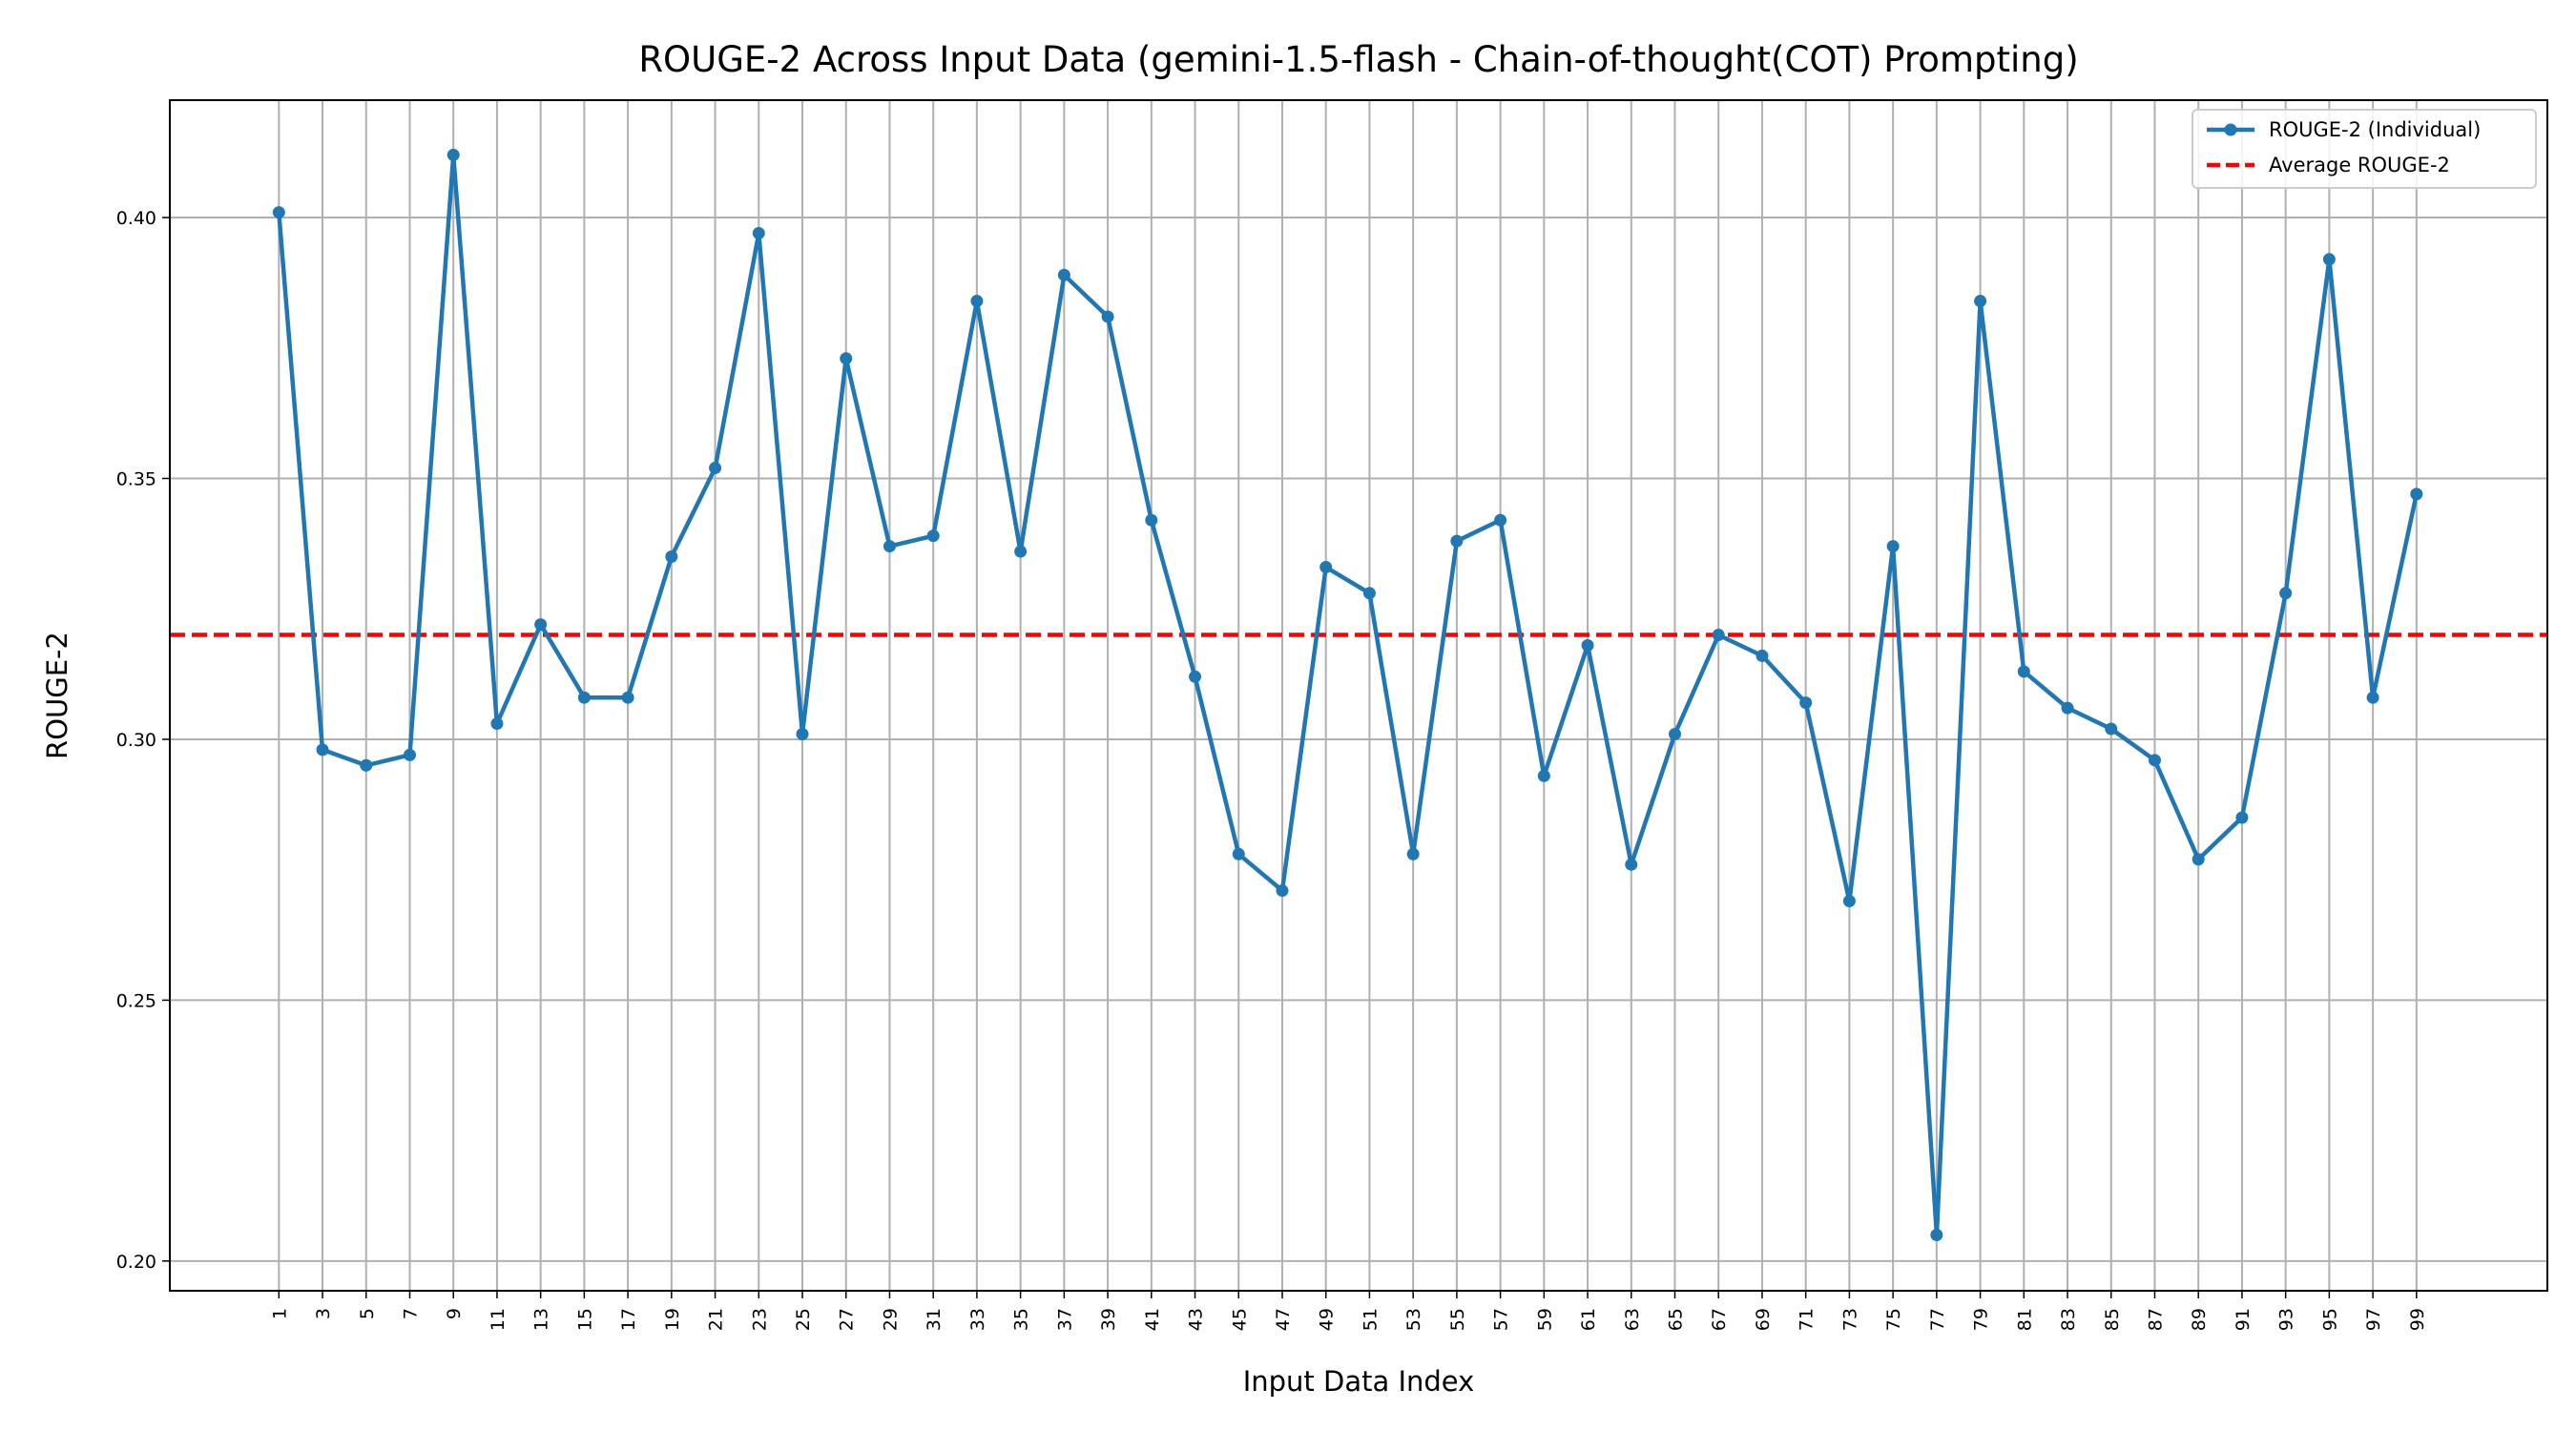 Image resolution: width=2576 pixels, height=1431 pixels. What do you see at coordinates (2286, 1319) in the screenshot?
I see `x-tick-label: 93` at bounding box center [2286, 1319].